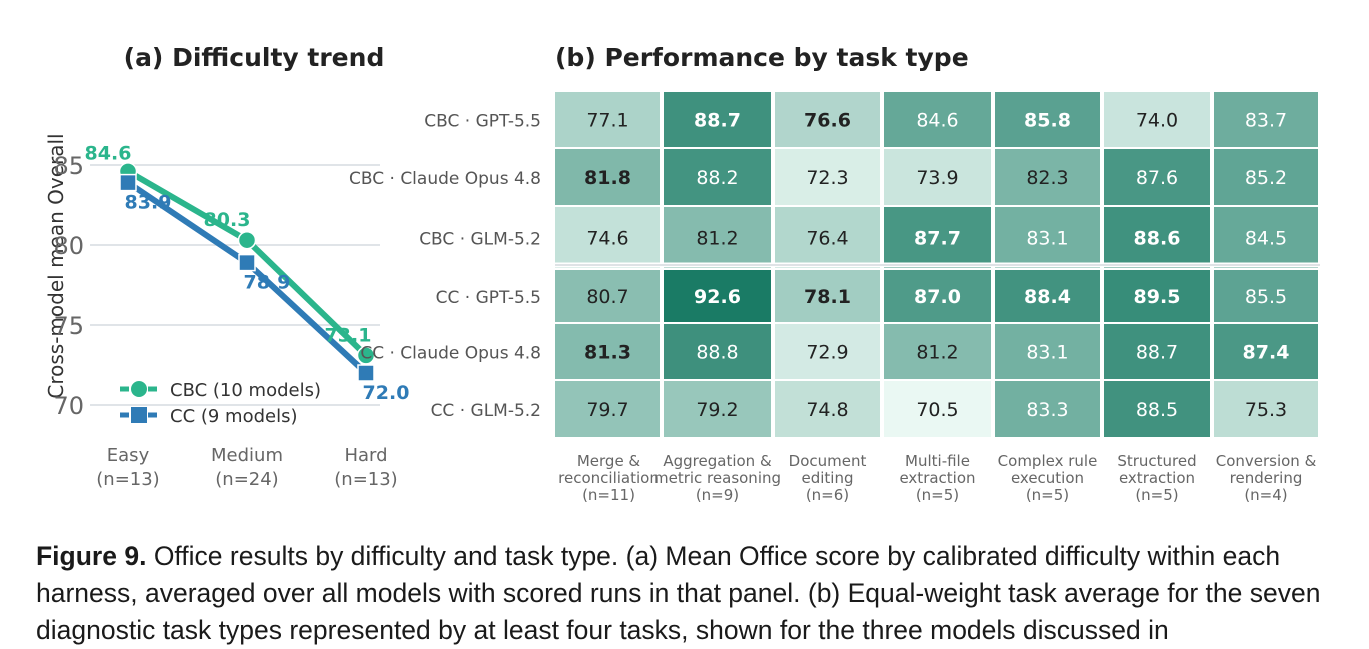 This screenshot has height=649, width=1369. What do you see at coordinates (607, 297) in the screenshot?
I see `cell-value: 80.7` at bounding box center [607, 297].